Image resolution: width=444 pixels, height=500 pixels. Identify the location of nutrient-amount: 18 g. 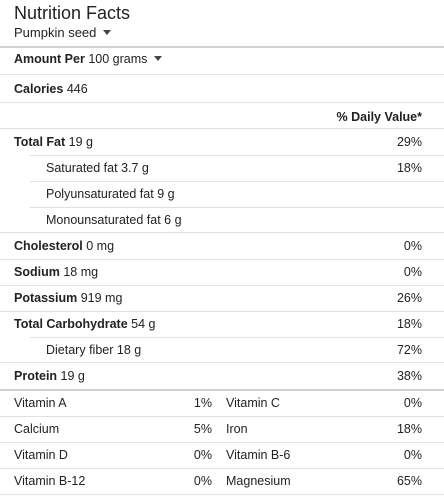
(129, 350).